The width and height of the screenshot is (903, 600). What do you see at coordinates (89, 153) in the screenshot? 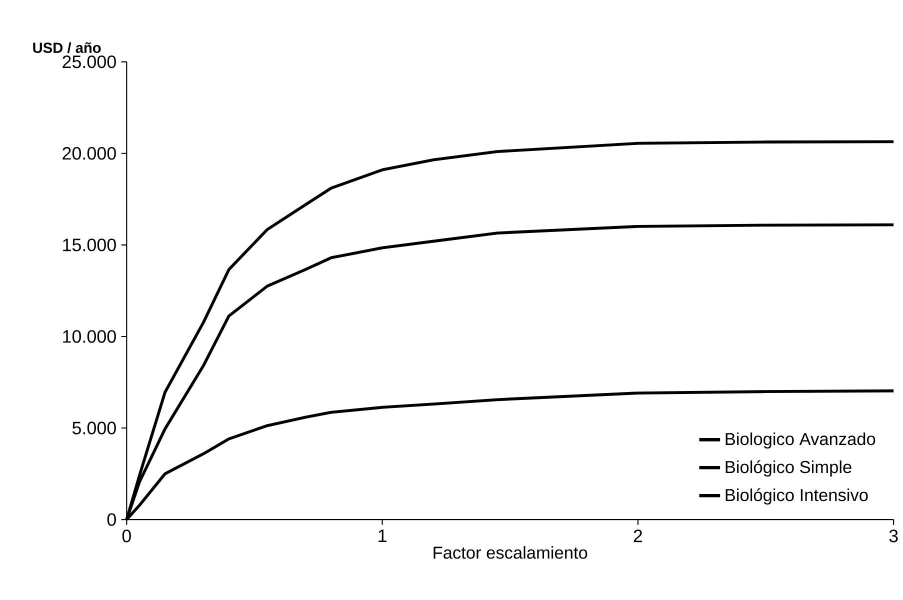
I see `y-tick-label: 20.000` at bounding box center [89, 153].